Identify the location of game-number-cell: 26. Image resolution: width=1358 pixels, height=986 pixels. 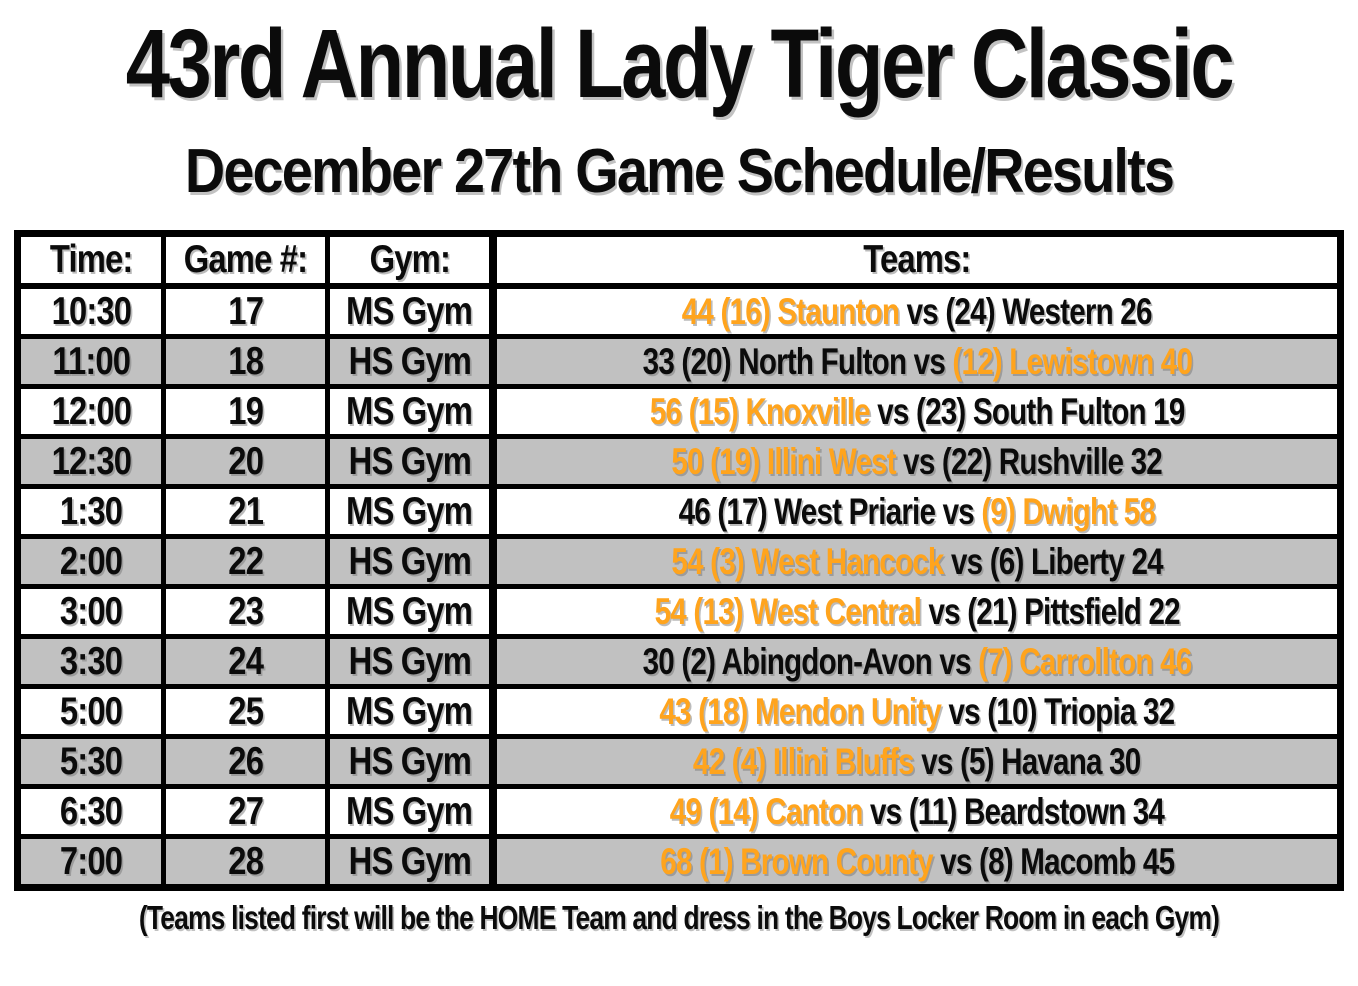
(248, 761).